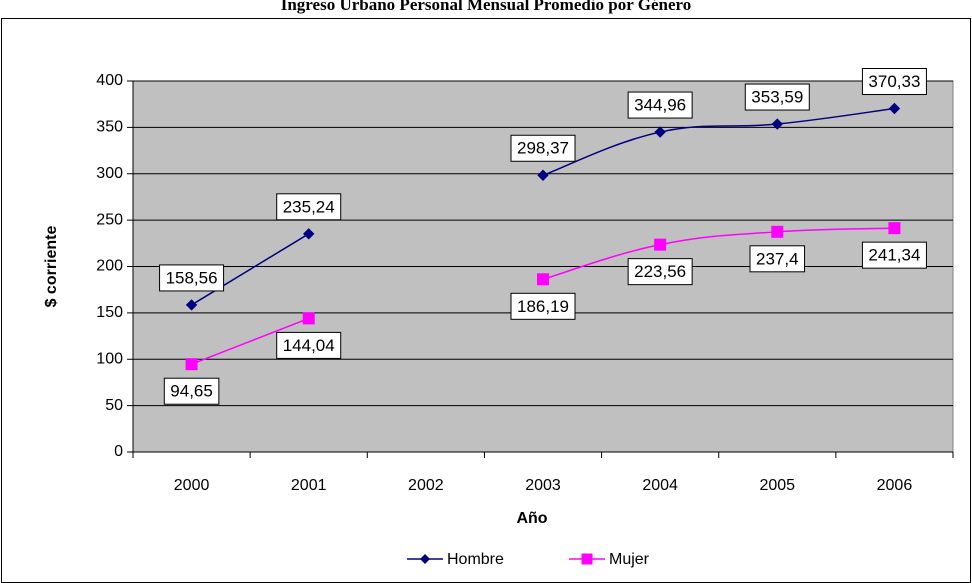  I want to click on data-label-text: 241,34, so click(894, 255).